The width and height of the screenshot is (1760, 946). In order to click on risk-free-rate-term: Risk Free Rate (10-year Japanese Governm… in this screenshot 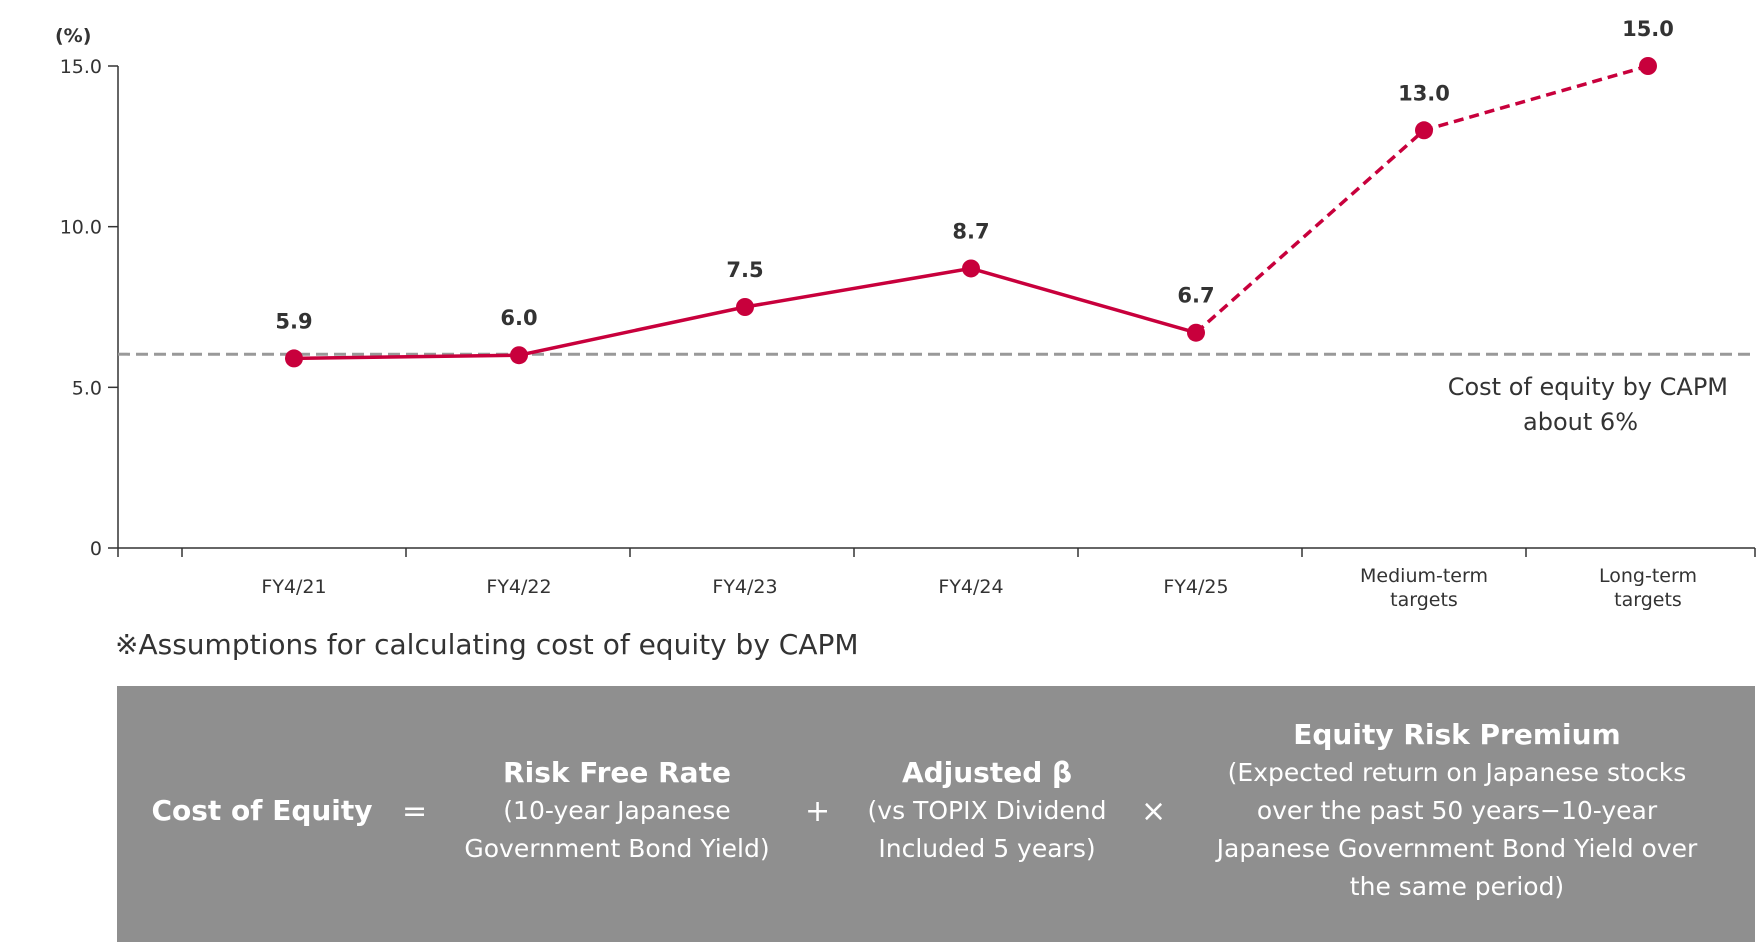, I will do `click(617, 811)`.